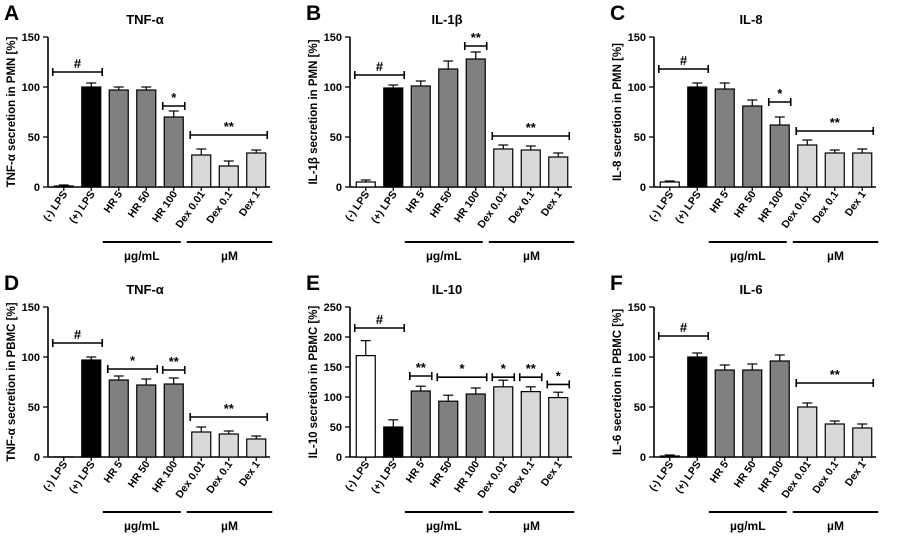  Describe the element at coordinates (835, 256) in the screenshot. I see `panel-c-group-label-um: µM` at that location.